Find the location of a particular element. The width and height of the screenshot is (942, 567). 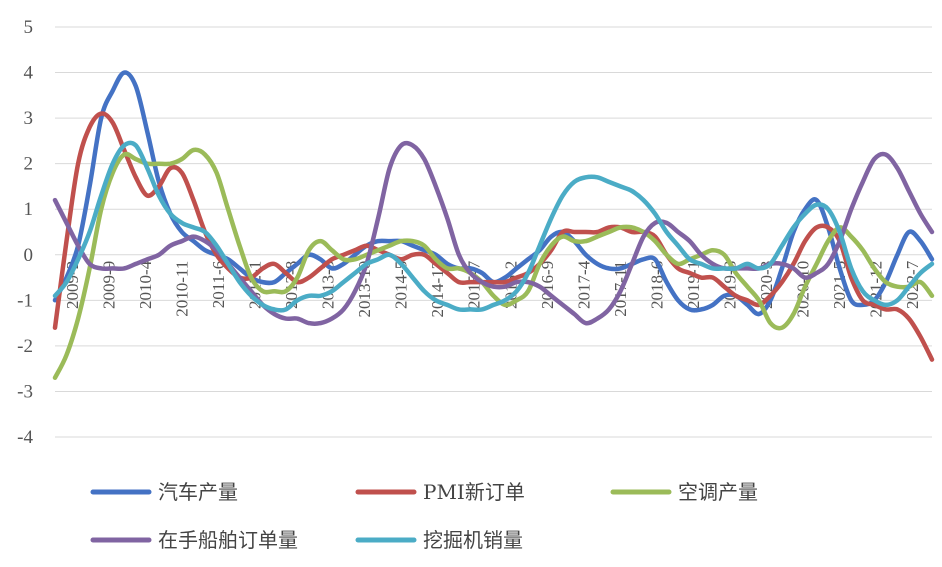

legend-label: 在手船舶订单量 is located at coordinates (228, 540).